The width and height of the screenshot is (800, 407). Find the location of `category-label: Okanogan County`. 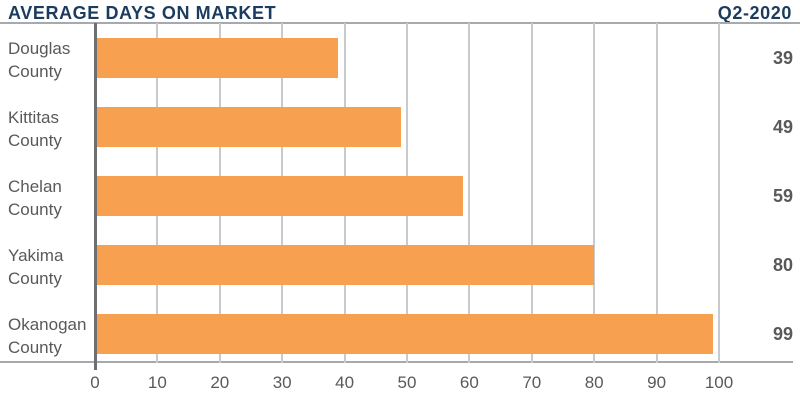

category-label: Okanogan County is located at coordinates (47, 336).